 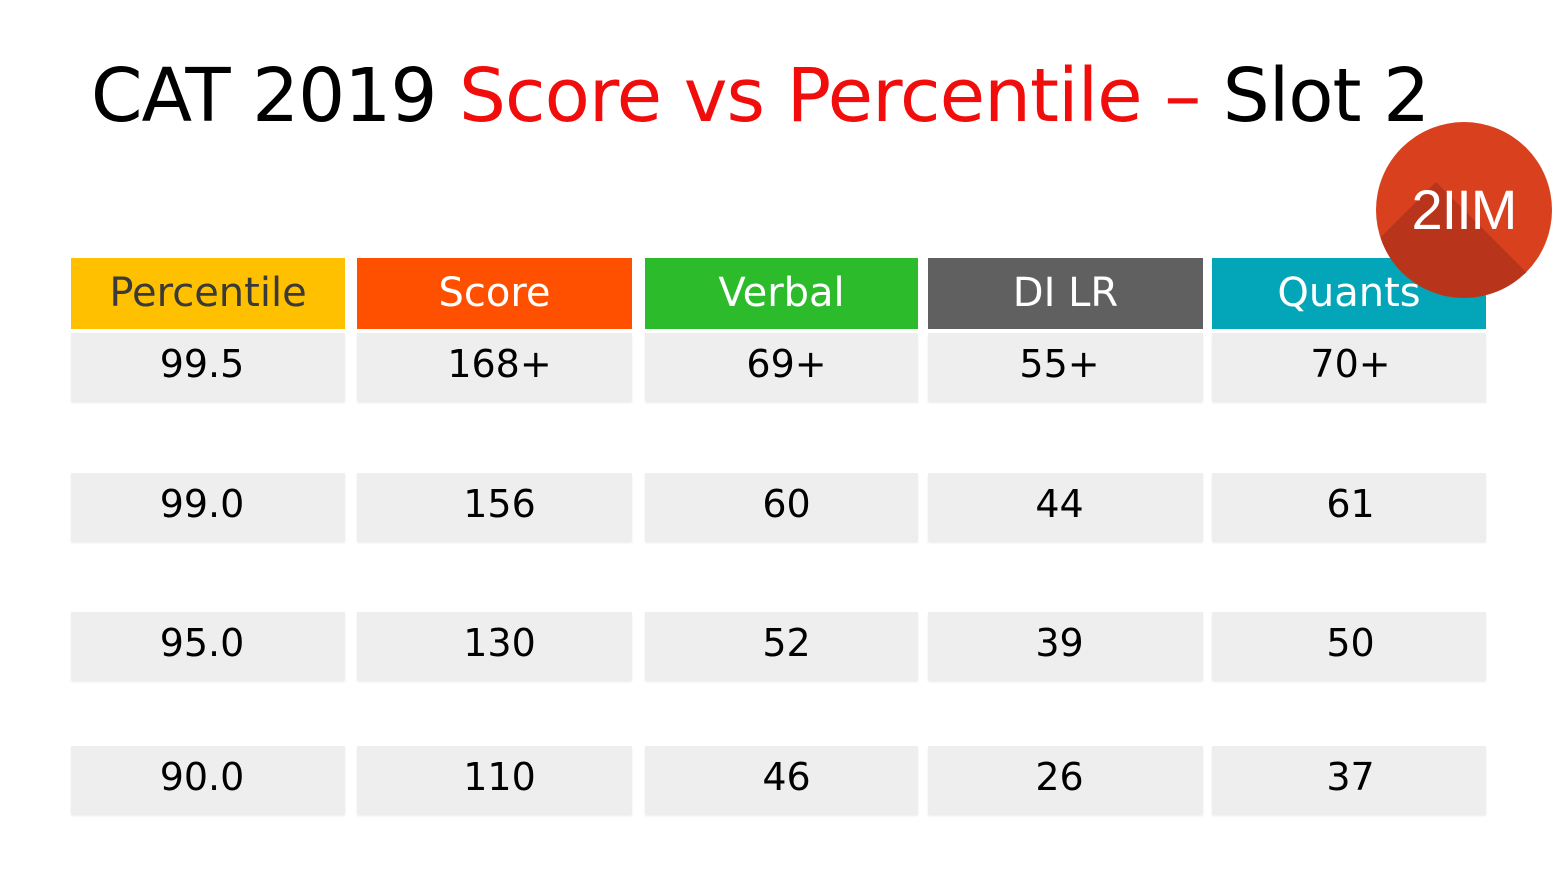 I want to click on column-header-di-lr: DI LR, so click(x=1065, y=293).